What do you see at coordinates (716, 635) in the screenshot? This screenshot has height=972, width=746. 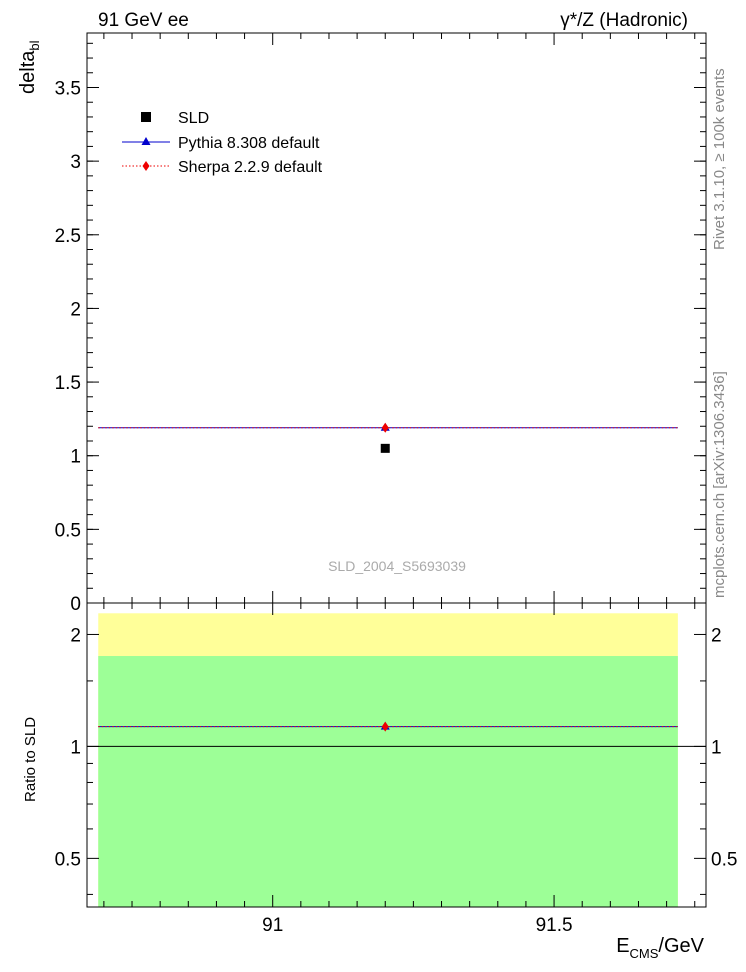 I see `ratio-ytick-label-right: 2` at bounding box center [716, 635].